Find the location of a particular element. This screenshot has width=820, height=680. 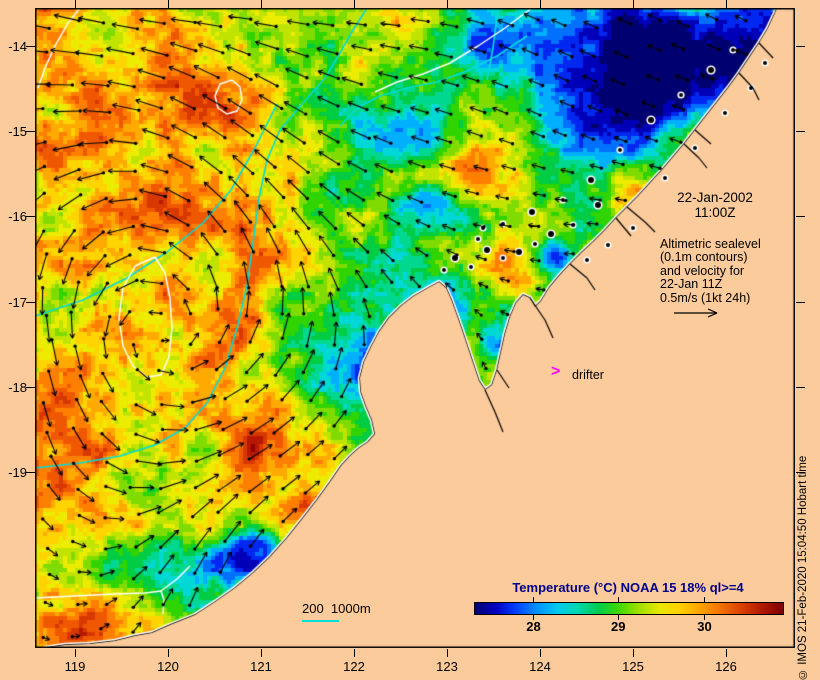

x-axis-label: 121 is located at coordinates (261, 666).